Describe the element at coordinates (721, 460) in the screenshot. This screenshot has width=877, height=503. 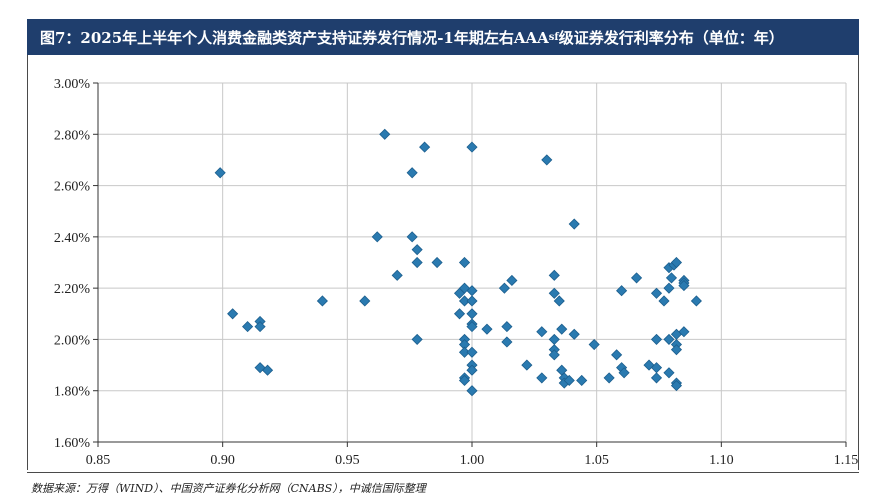
I see `x-tick-label: 1.10` at that location.